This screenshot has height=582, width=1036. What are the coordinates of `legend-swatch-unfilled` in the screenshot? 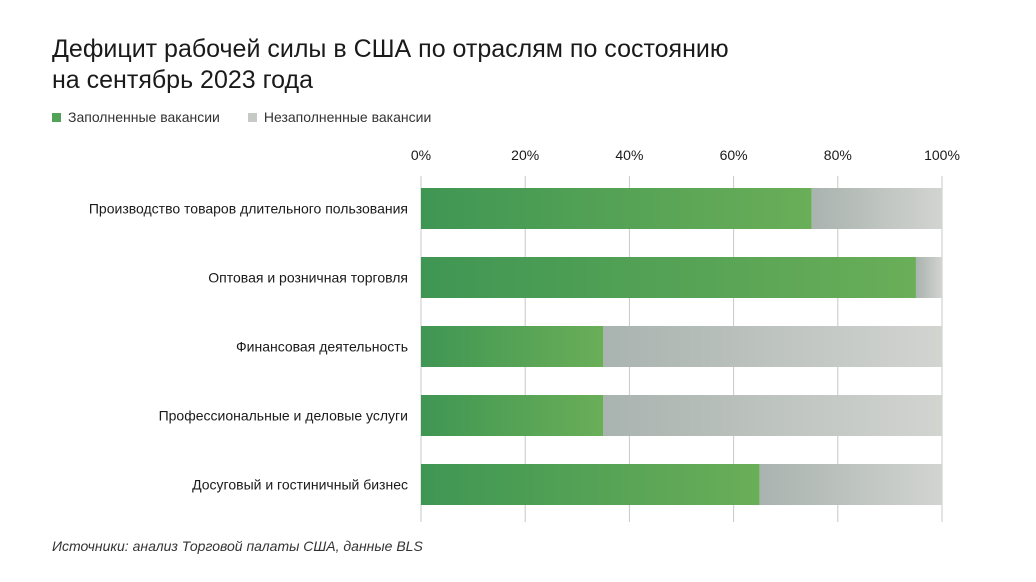 It's located at (252, 117).